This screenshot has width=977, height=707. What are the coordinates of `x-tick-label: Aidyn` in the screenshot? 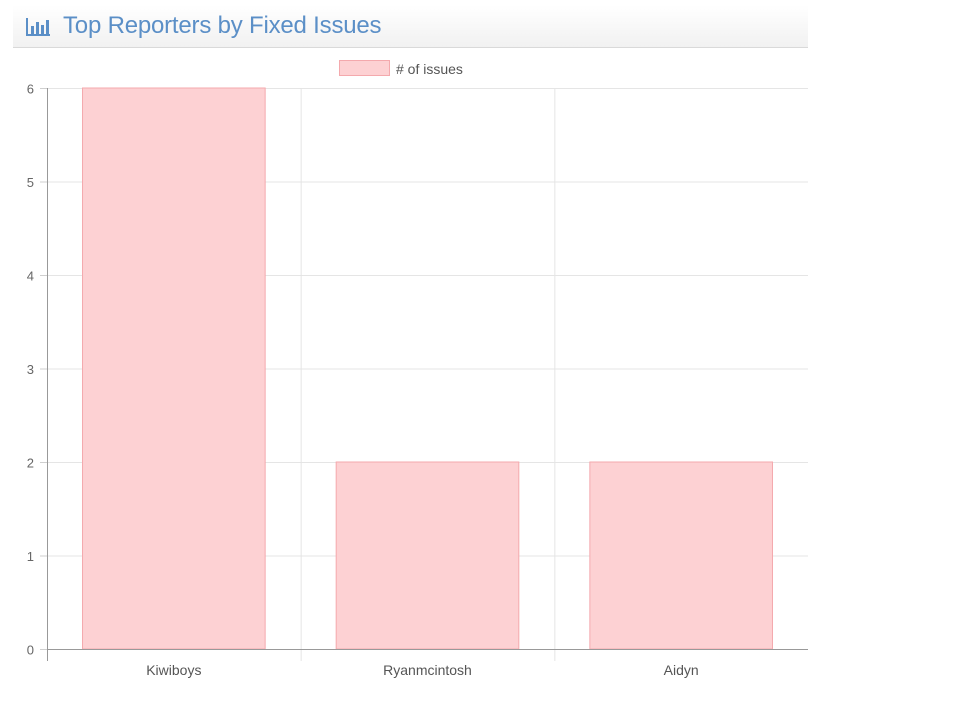 It's located at (681, 670).